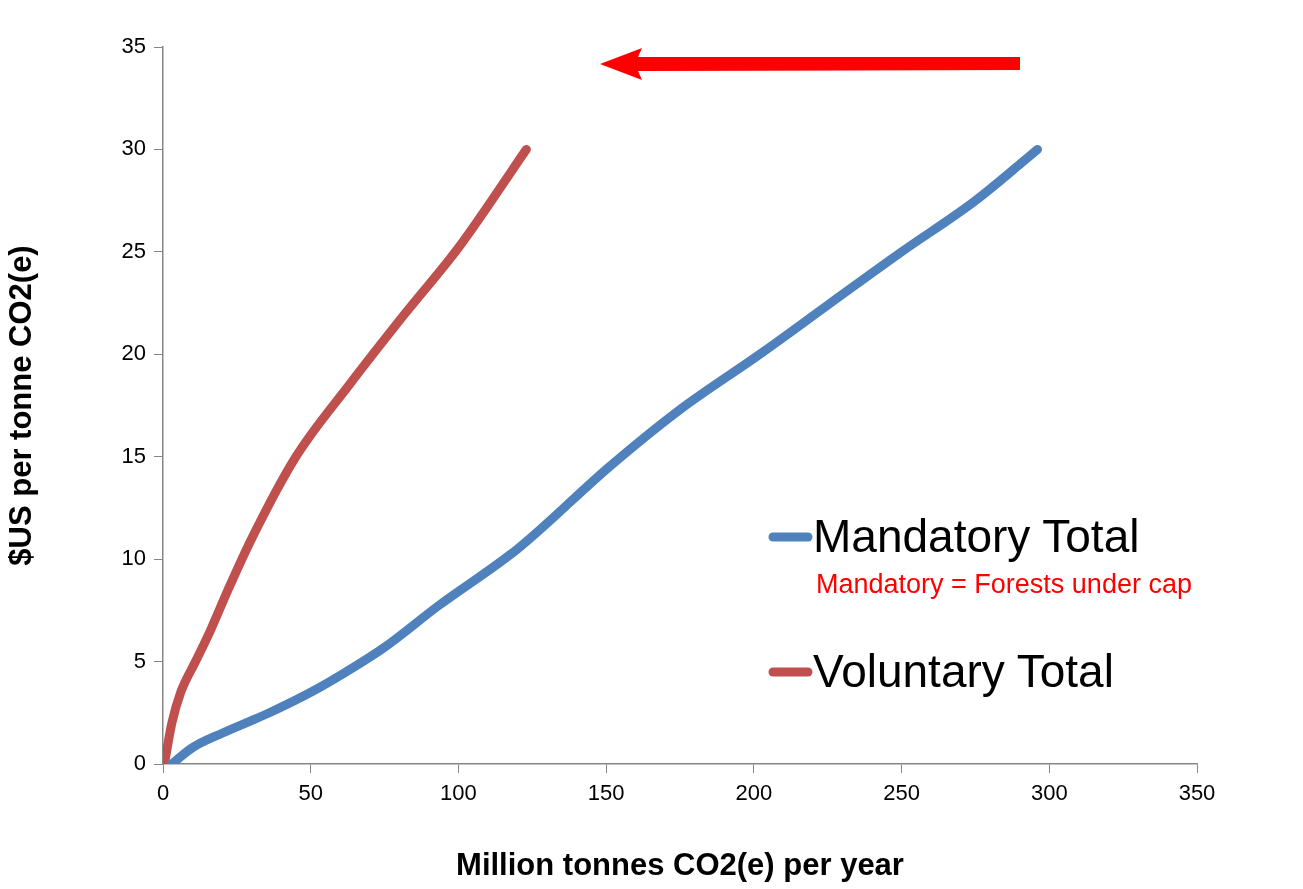  Describe the element at coordinates (139, 660) in the screenshot. I see `y-tick-label: 5` at that location.